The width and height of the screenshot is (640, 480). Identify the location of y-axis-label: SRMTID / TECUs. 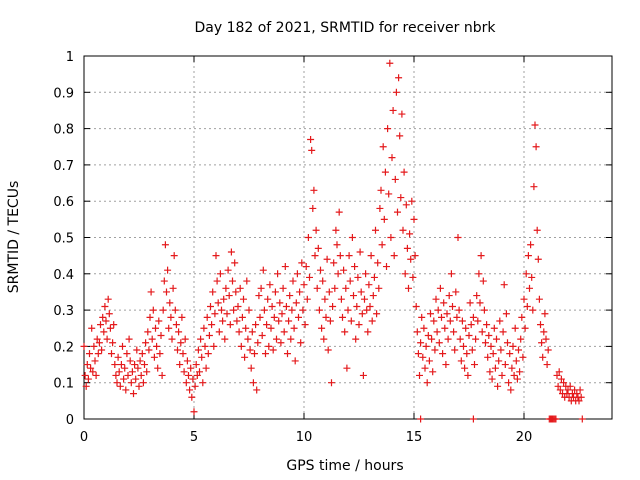
(14, 237).